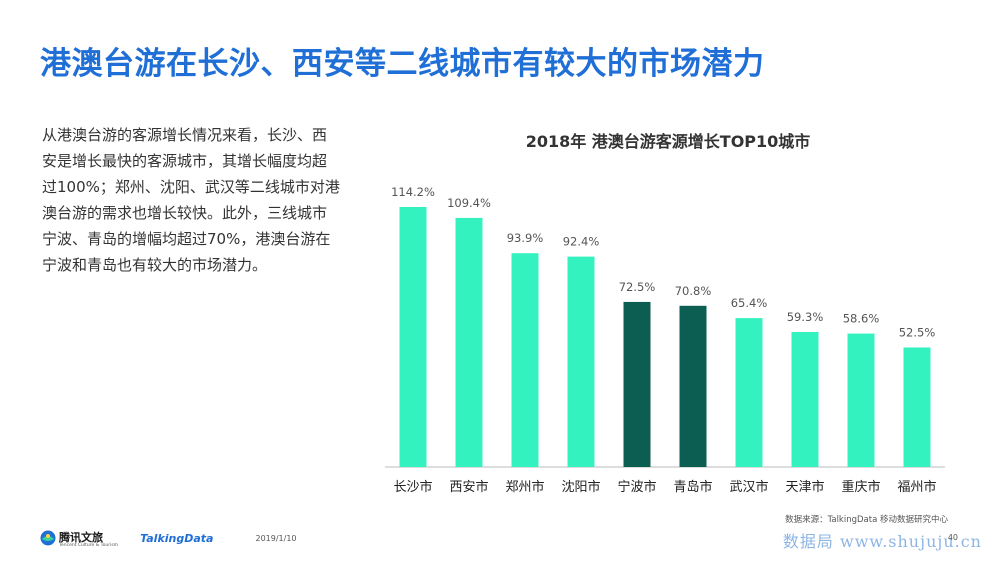 The image size is (1000, 563). I want to click on bar-value-label: 114.2%, so click(413, 192).